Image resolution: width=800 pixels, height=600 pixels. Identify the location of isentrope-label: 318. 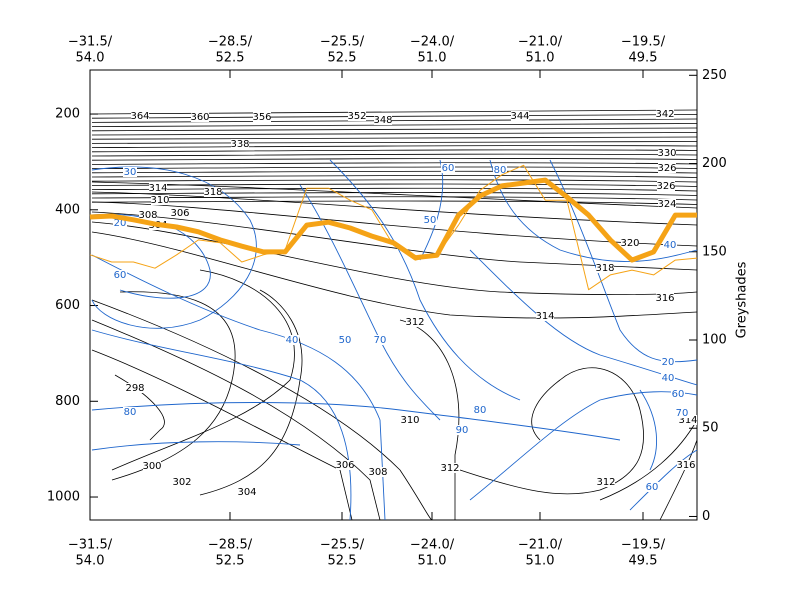
(604, 268).